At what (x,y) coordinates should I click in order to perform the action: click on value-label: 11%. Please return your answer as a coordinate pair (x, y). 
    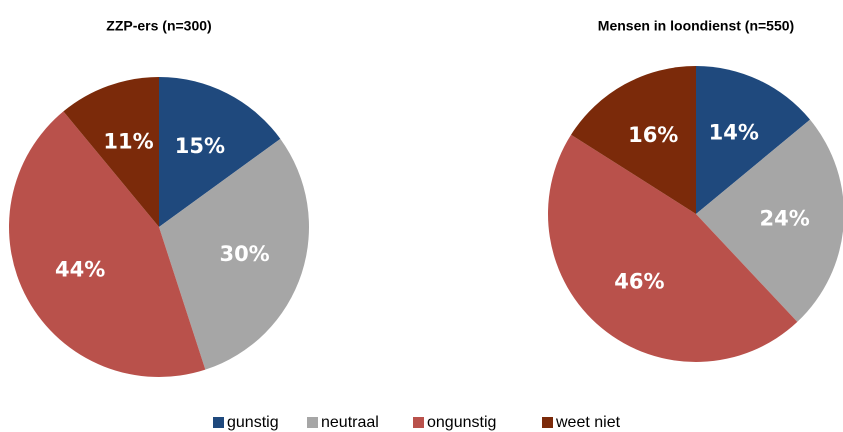
    Looking at the image, I should click on (128, 141).